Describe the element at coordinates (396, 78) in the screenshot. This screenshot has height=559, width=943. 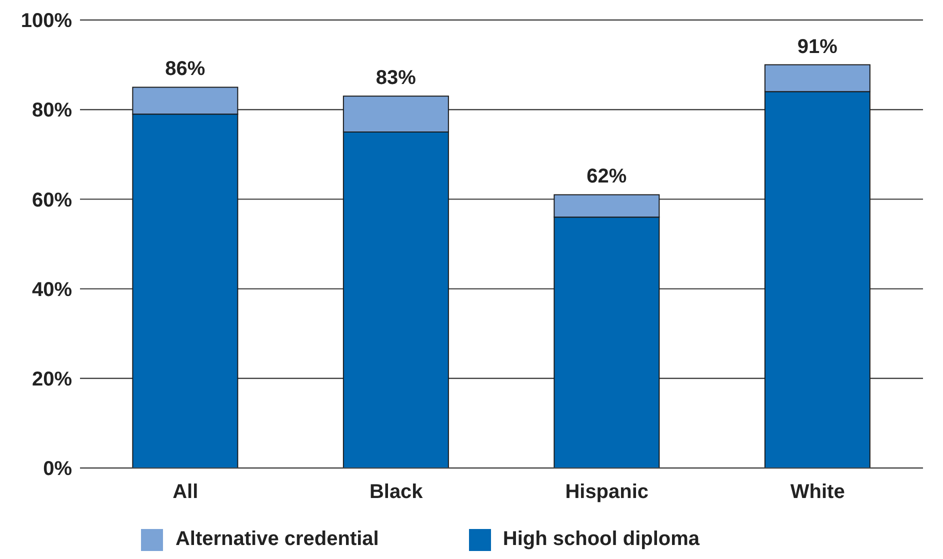
I see `total-label: 83%` at that location.